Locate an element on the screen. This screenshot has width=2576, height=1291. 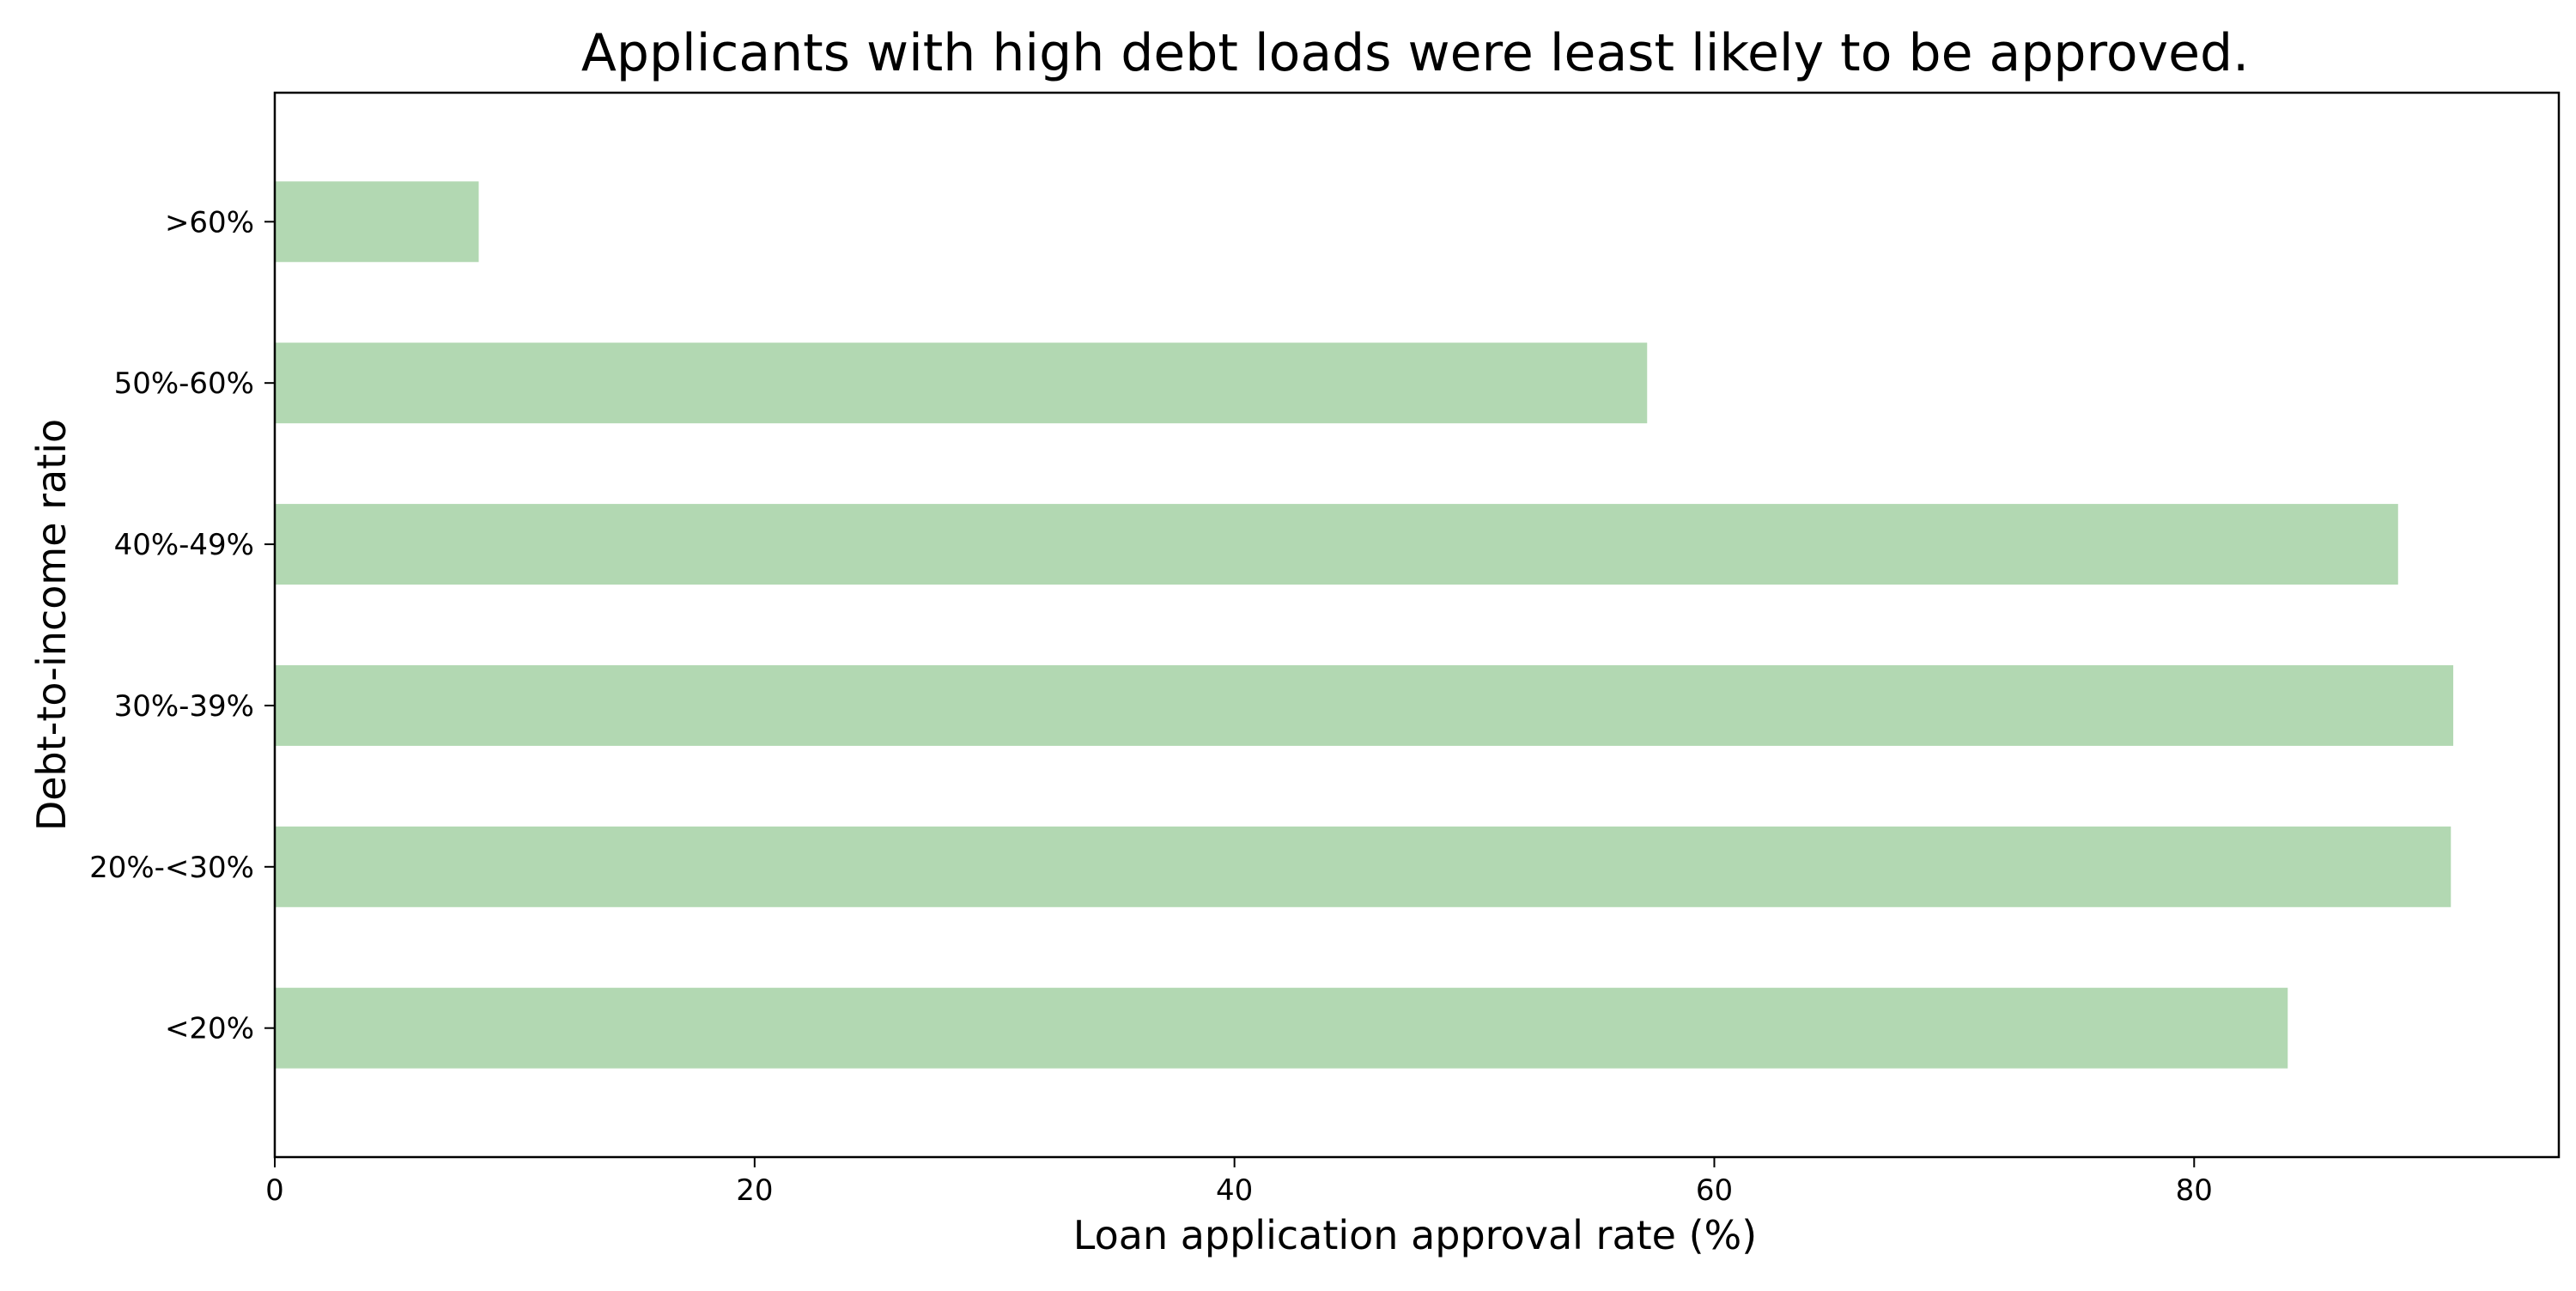
y-tick-label: 30%-39% is located at coordinates (184, 706).